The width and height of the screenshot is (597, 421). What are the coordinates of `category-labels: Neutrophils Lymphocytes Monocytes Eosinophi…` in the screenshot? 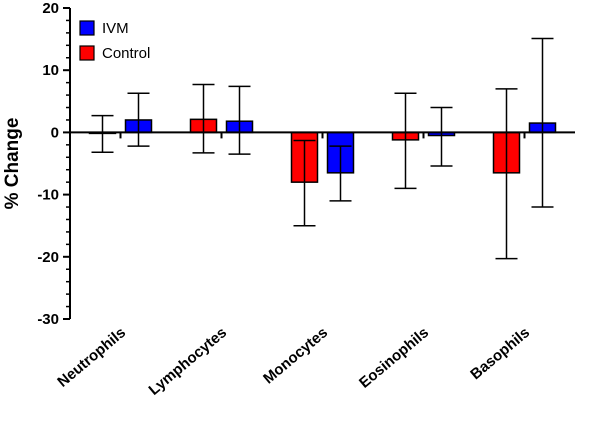 It's located at (293, 361).